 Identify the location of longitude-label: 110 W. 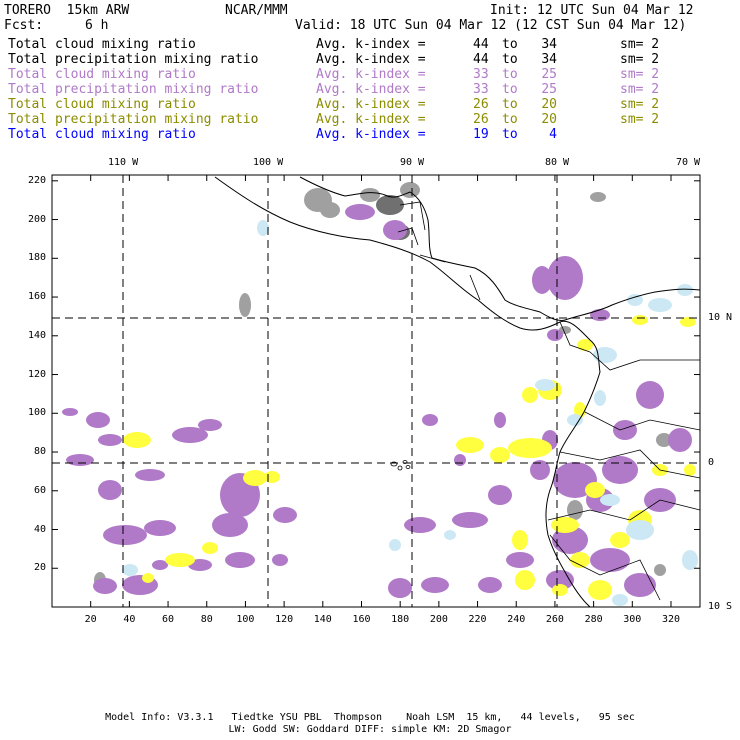
(123, 162).